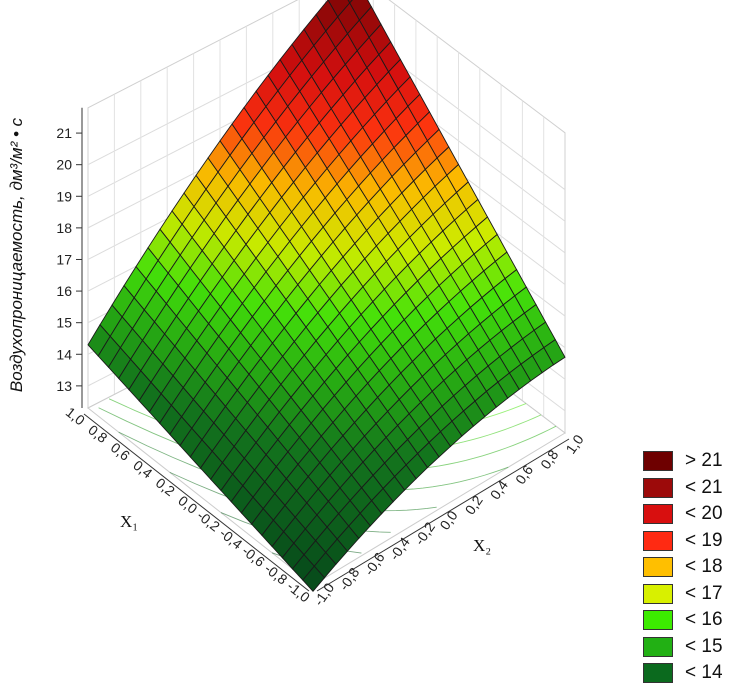 The height and width of the screenshot is (687, 747). Describe the element at coordinates (683, 541) in the screenshot. I see `legend-item: < 19` at that location.